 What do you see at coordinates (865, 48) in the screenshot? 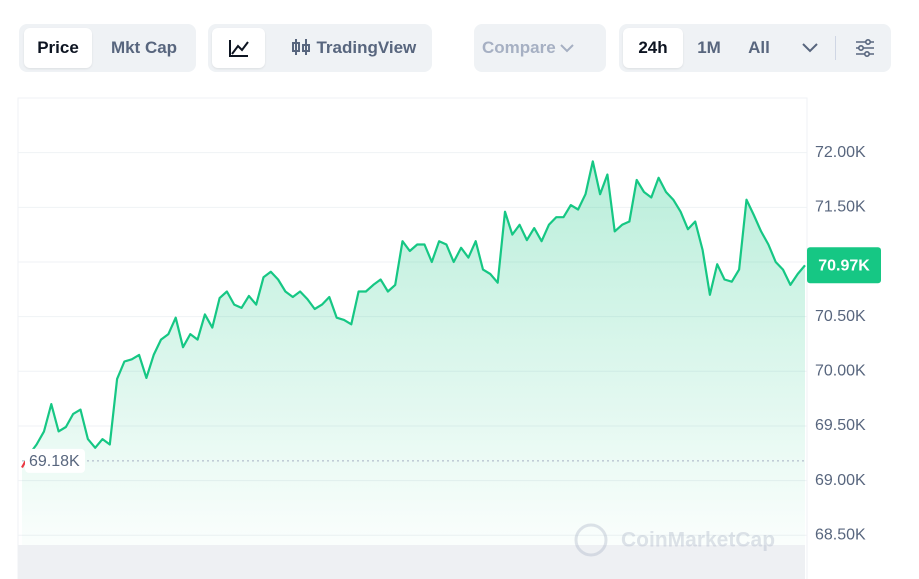
I see `settings-icon` at bounding box center [865, 48].